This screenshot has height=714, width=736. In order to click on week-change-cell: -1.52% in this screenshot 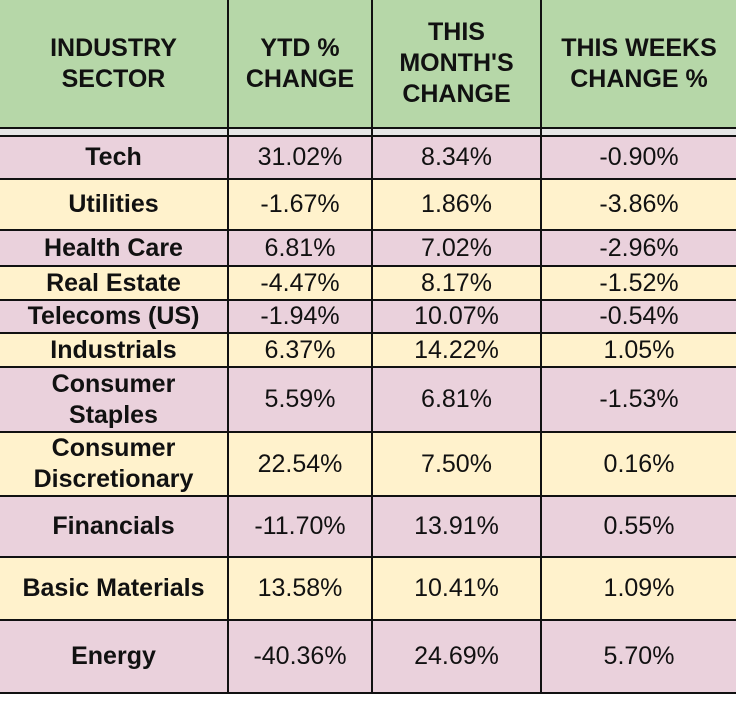, I will do `click(638, 283)`.